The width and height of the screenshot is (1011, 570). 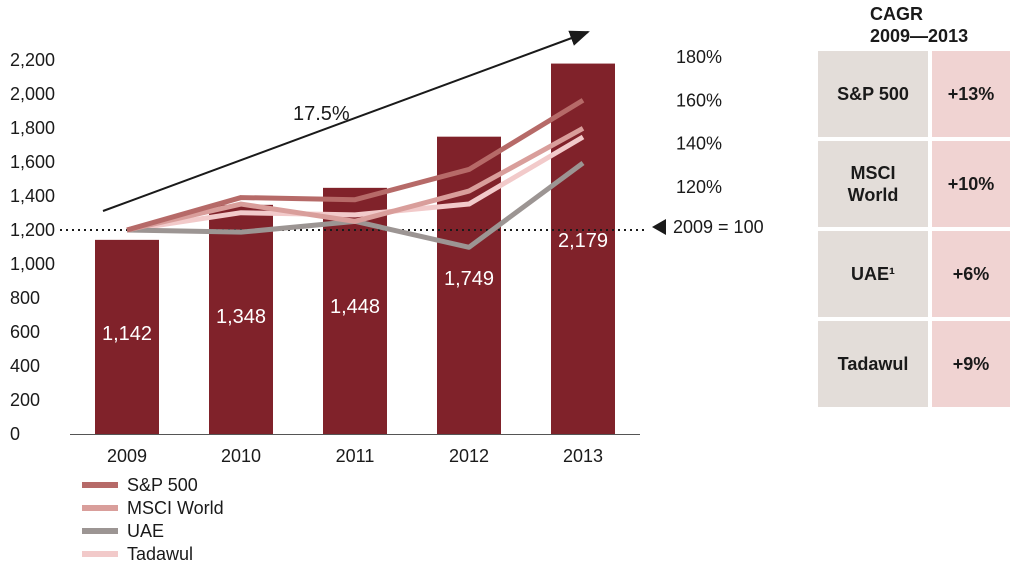 What do you see at coordinates (469, 456) in the screenshot?
I see `x-tick-label: 2012` at bounding box center [469, 456].